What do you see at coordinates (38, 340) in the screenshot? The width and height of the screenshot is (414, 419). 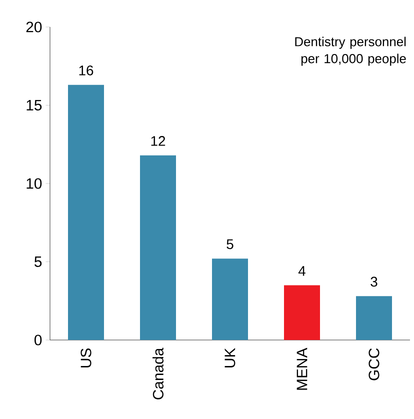 I see `y-tick-label: 0` at bounding box center [38, 340].